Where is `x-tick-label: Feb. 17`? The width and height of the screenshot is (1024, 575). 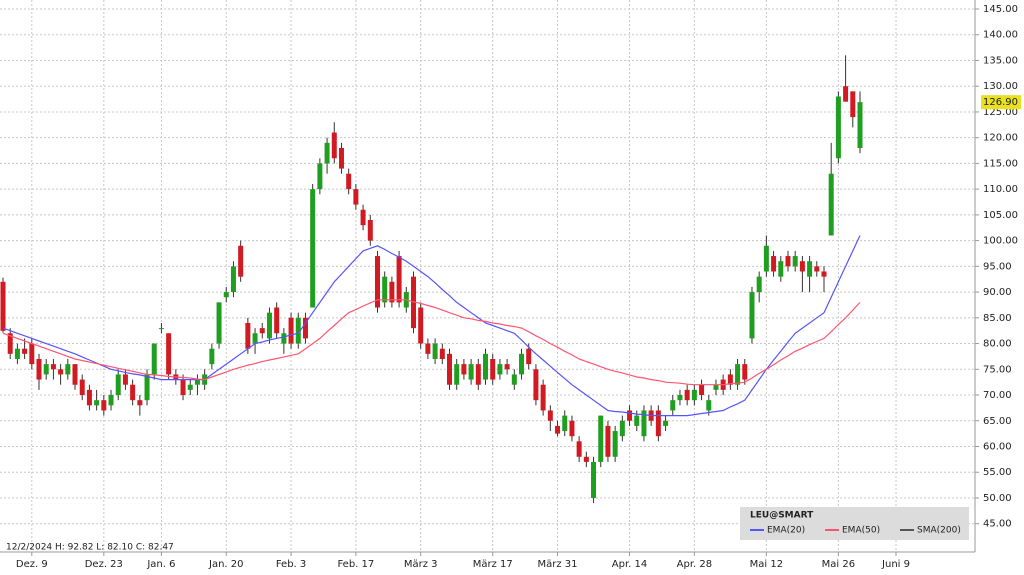 x-tick-label: Feb. 17 is located at coordinates (355, 564).